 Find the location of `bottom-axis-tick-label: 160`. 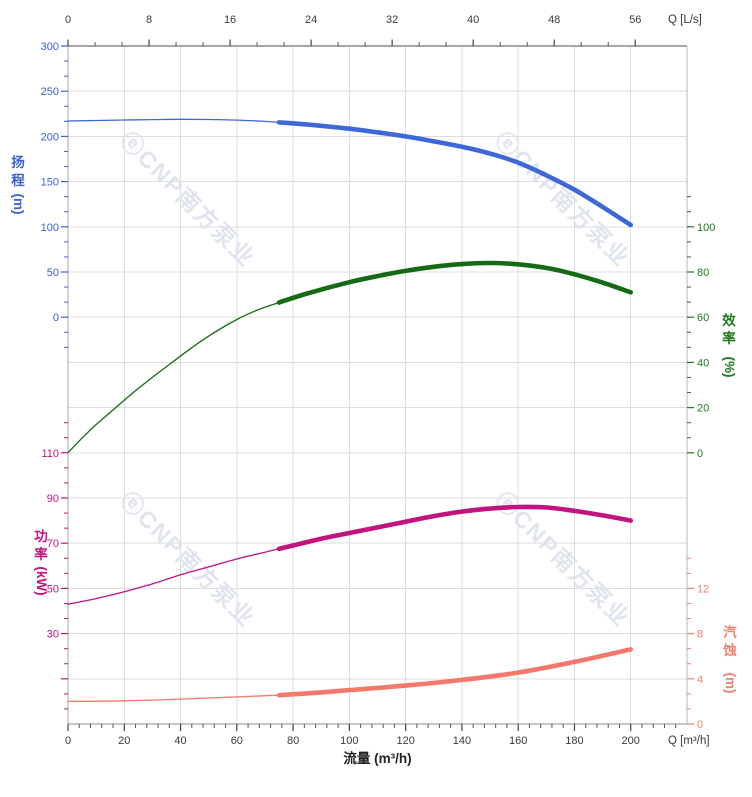

bottom-axis-tick-label: 160 is located at coordinates (518, 741).